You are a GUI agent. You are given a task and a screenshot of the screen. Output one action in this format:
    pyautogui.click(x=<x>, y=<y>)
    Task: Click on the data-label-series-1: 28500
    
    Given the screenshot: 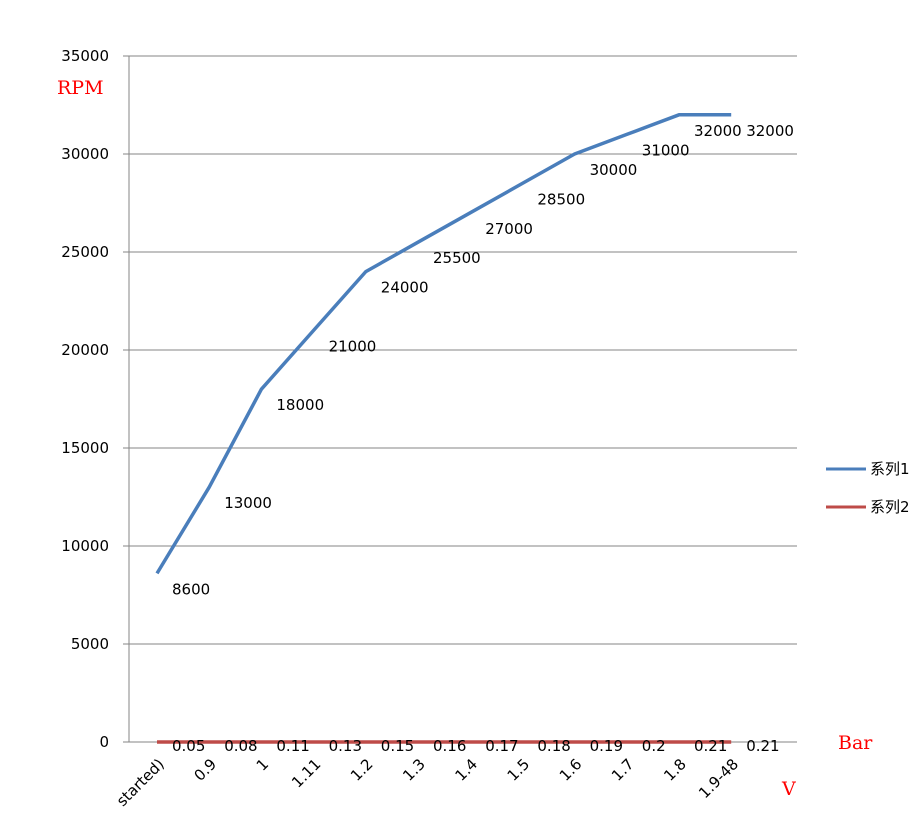 What is the action you would take?
    pyautogui.click(x=561, y=199)
    